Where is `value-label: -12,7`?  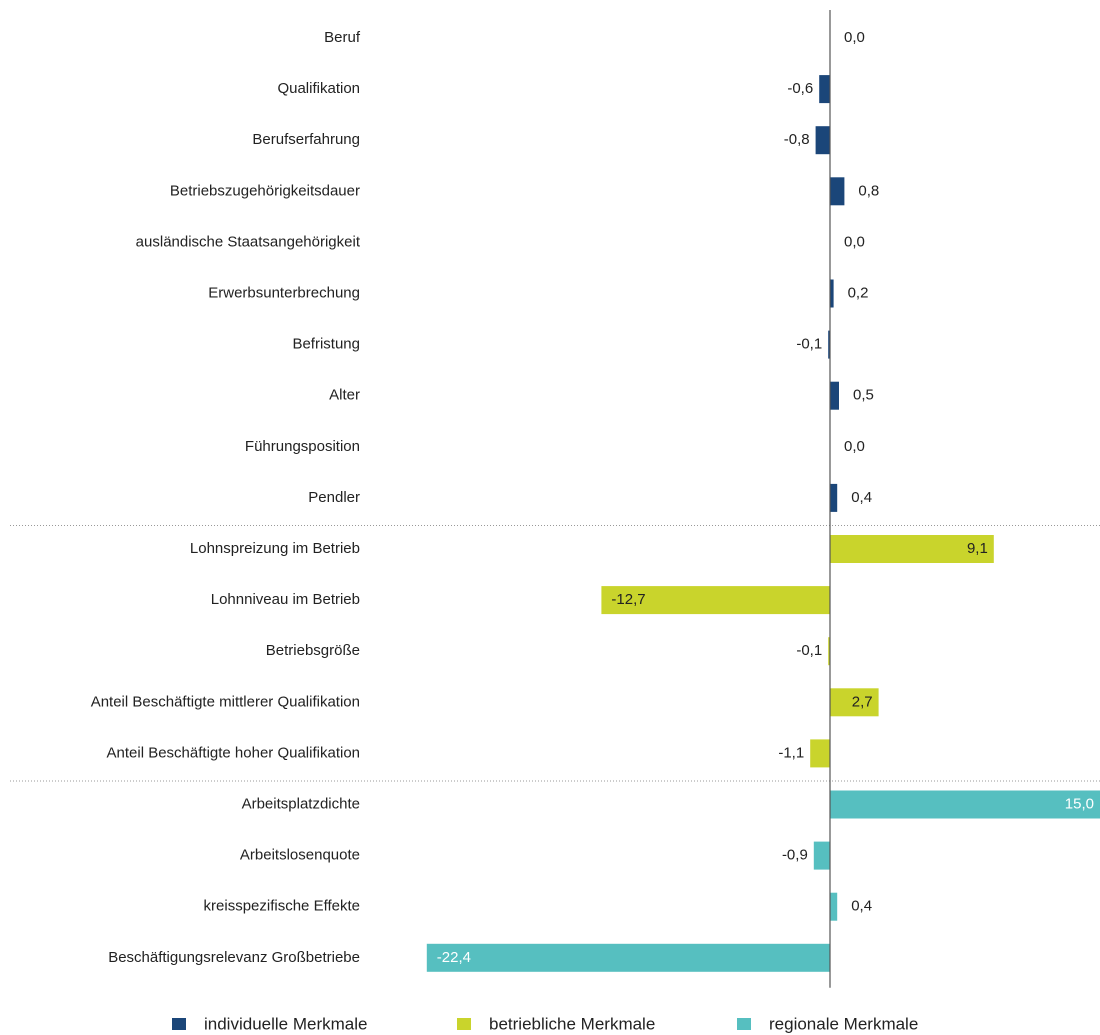
value-label: -12,7 is located at coordinates (628, 599).